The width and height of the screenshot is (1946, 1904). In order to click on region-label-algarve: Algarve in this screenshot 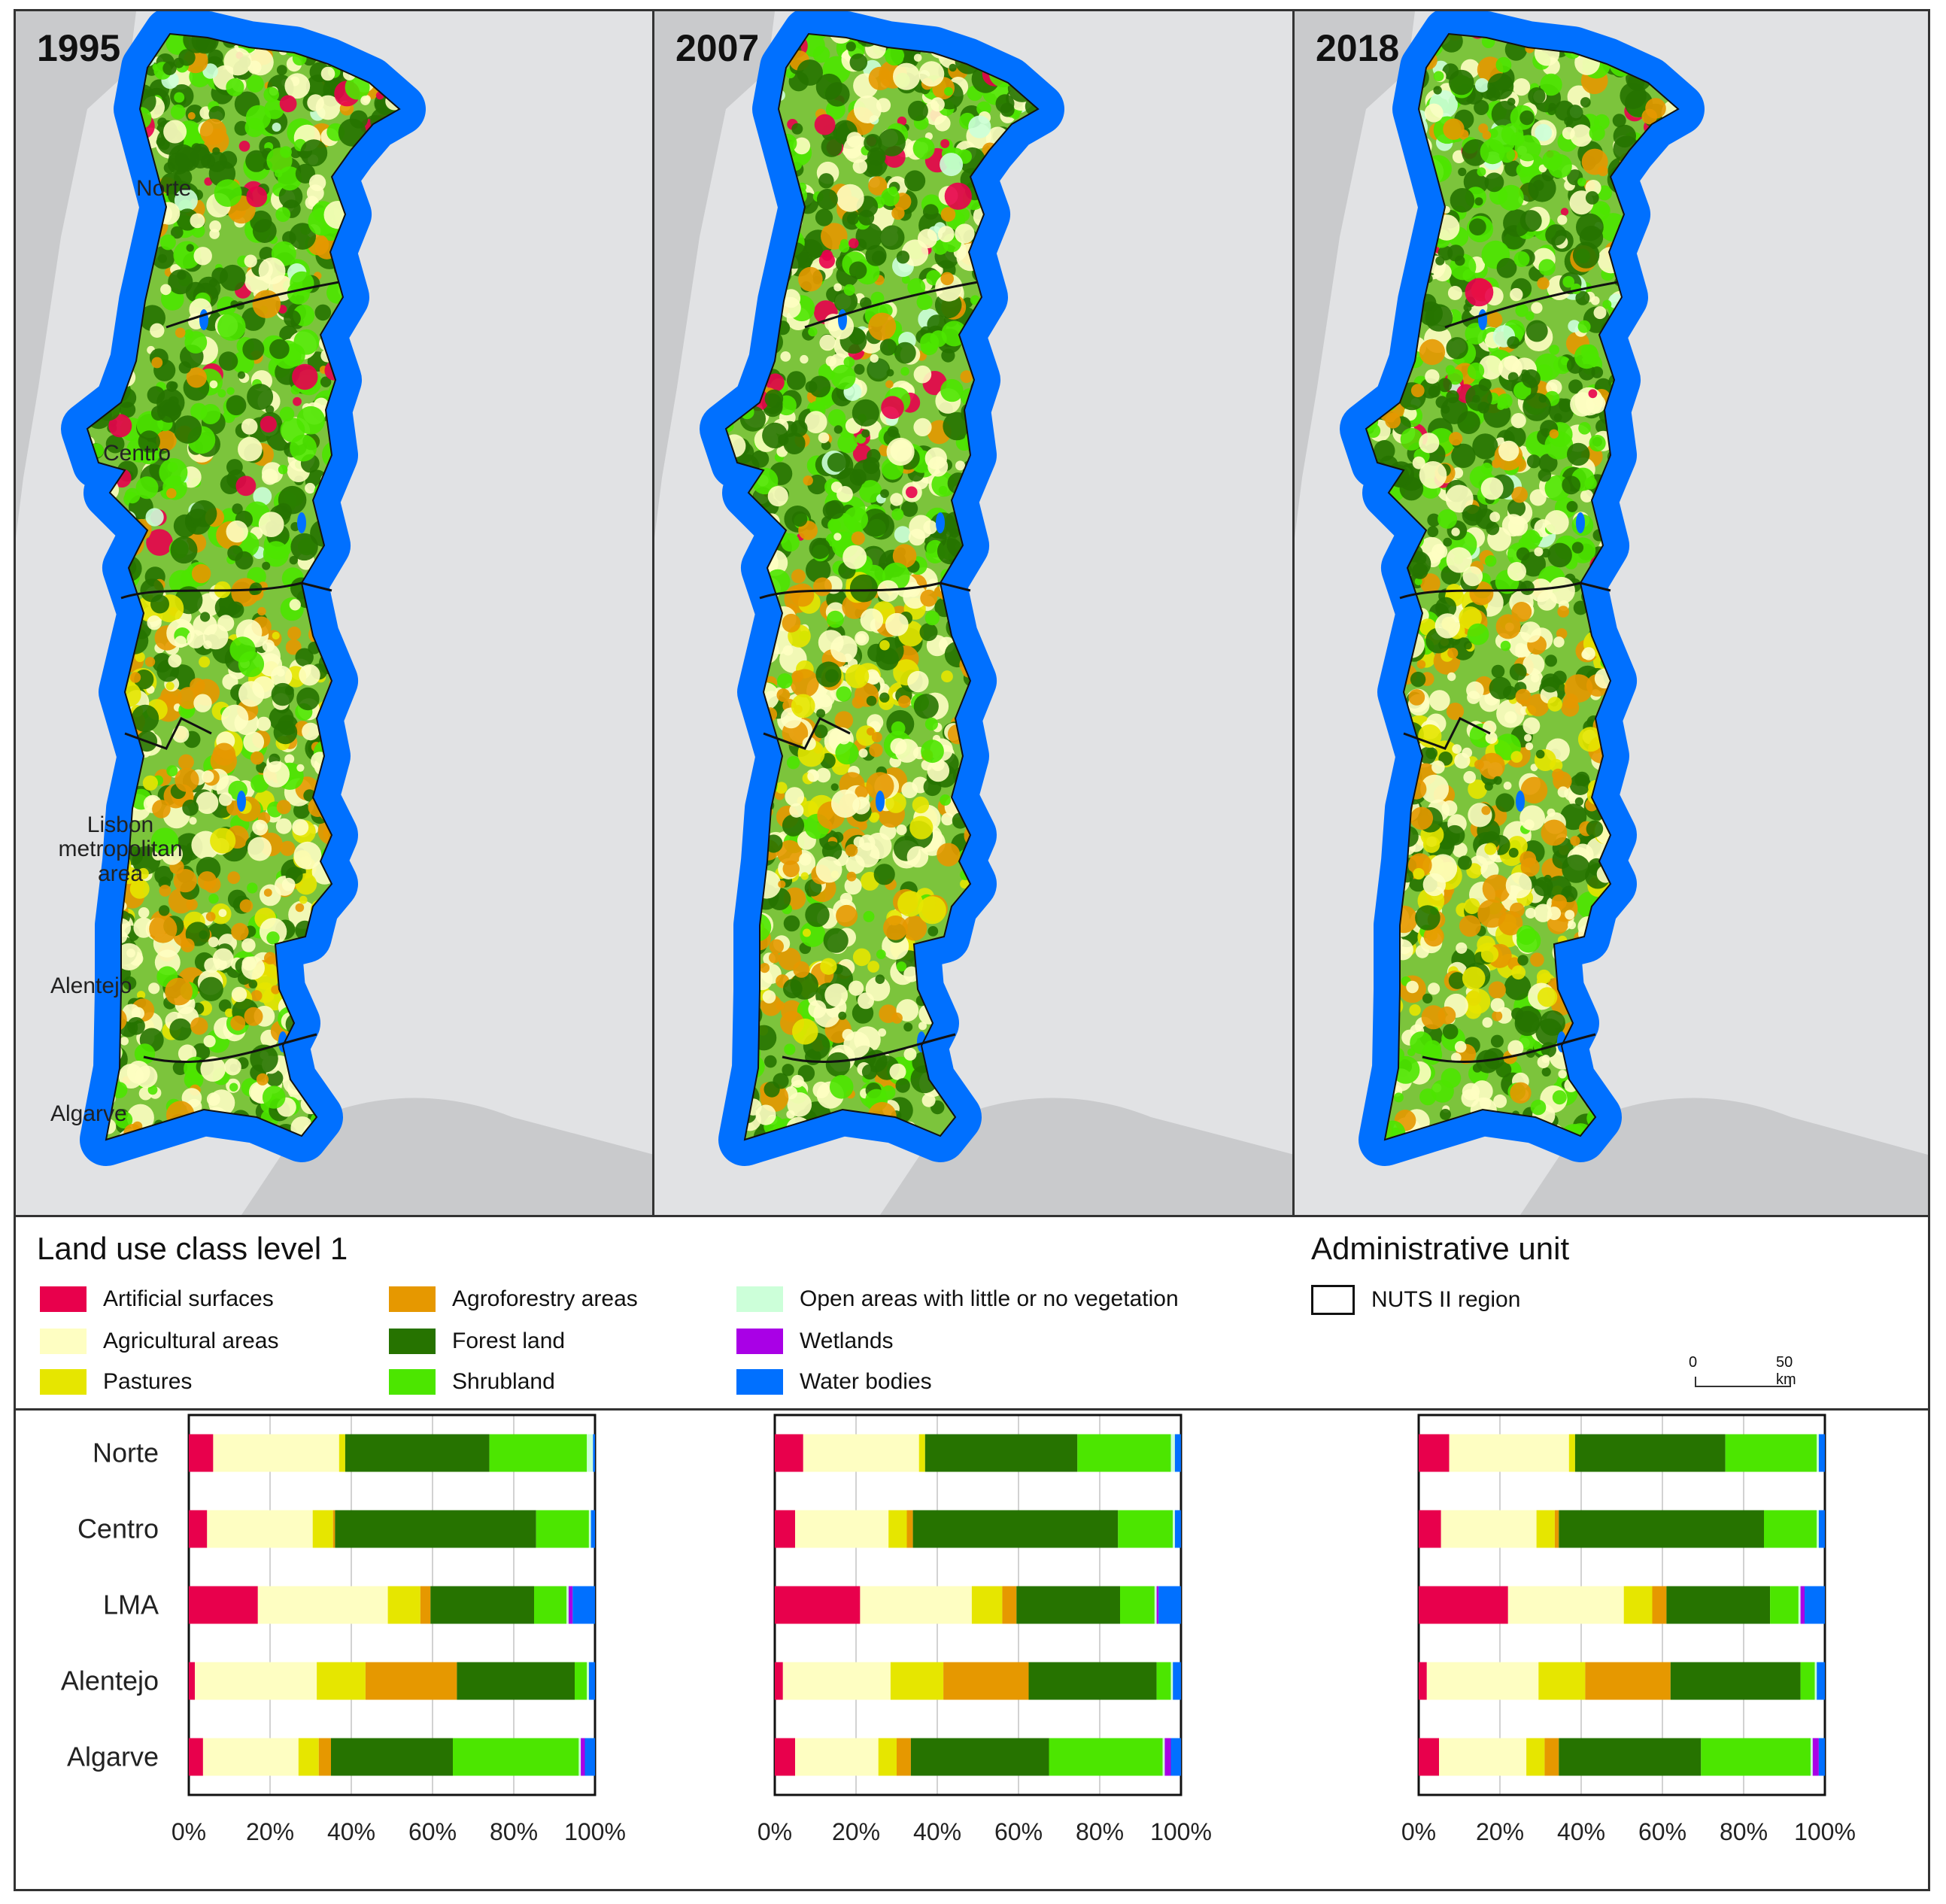, I will do `click(88, 1113)`.